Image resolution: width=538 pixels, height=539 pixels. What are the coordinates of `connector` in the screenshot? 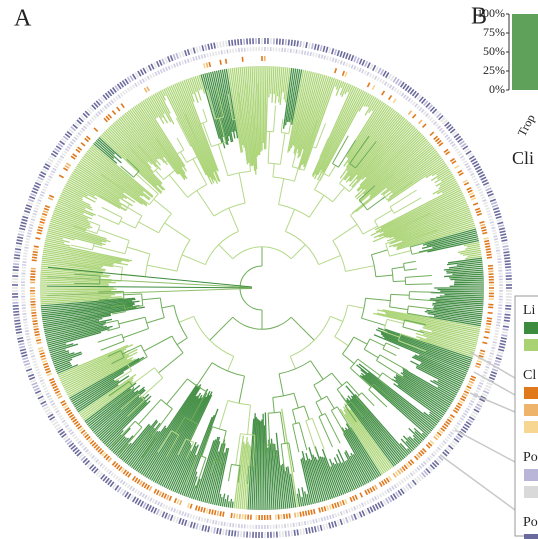 It's located at (492, 402).